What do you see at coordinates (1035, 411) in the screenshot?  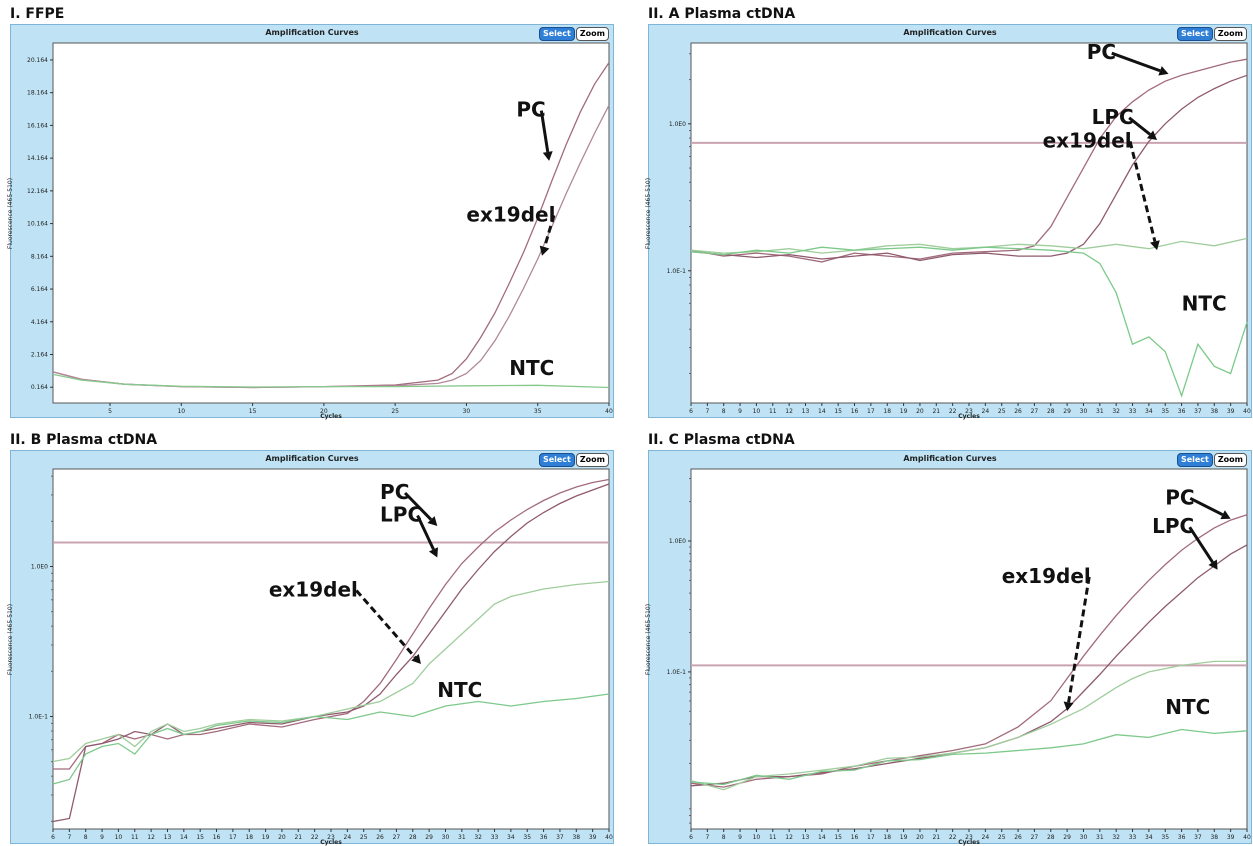 I see `x-tick-label: 27` at bounding box center [1035, 411].